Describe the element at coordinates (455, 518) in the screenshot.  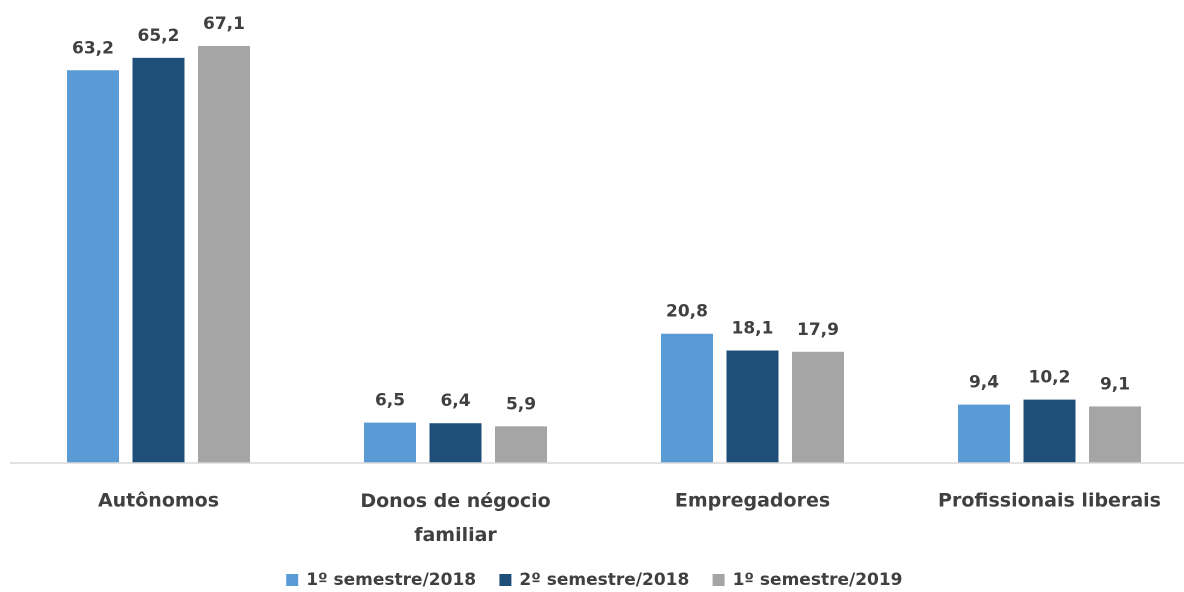
I see `x-tick-label: Donos de négocio familiar` at that location.